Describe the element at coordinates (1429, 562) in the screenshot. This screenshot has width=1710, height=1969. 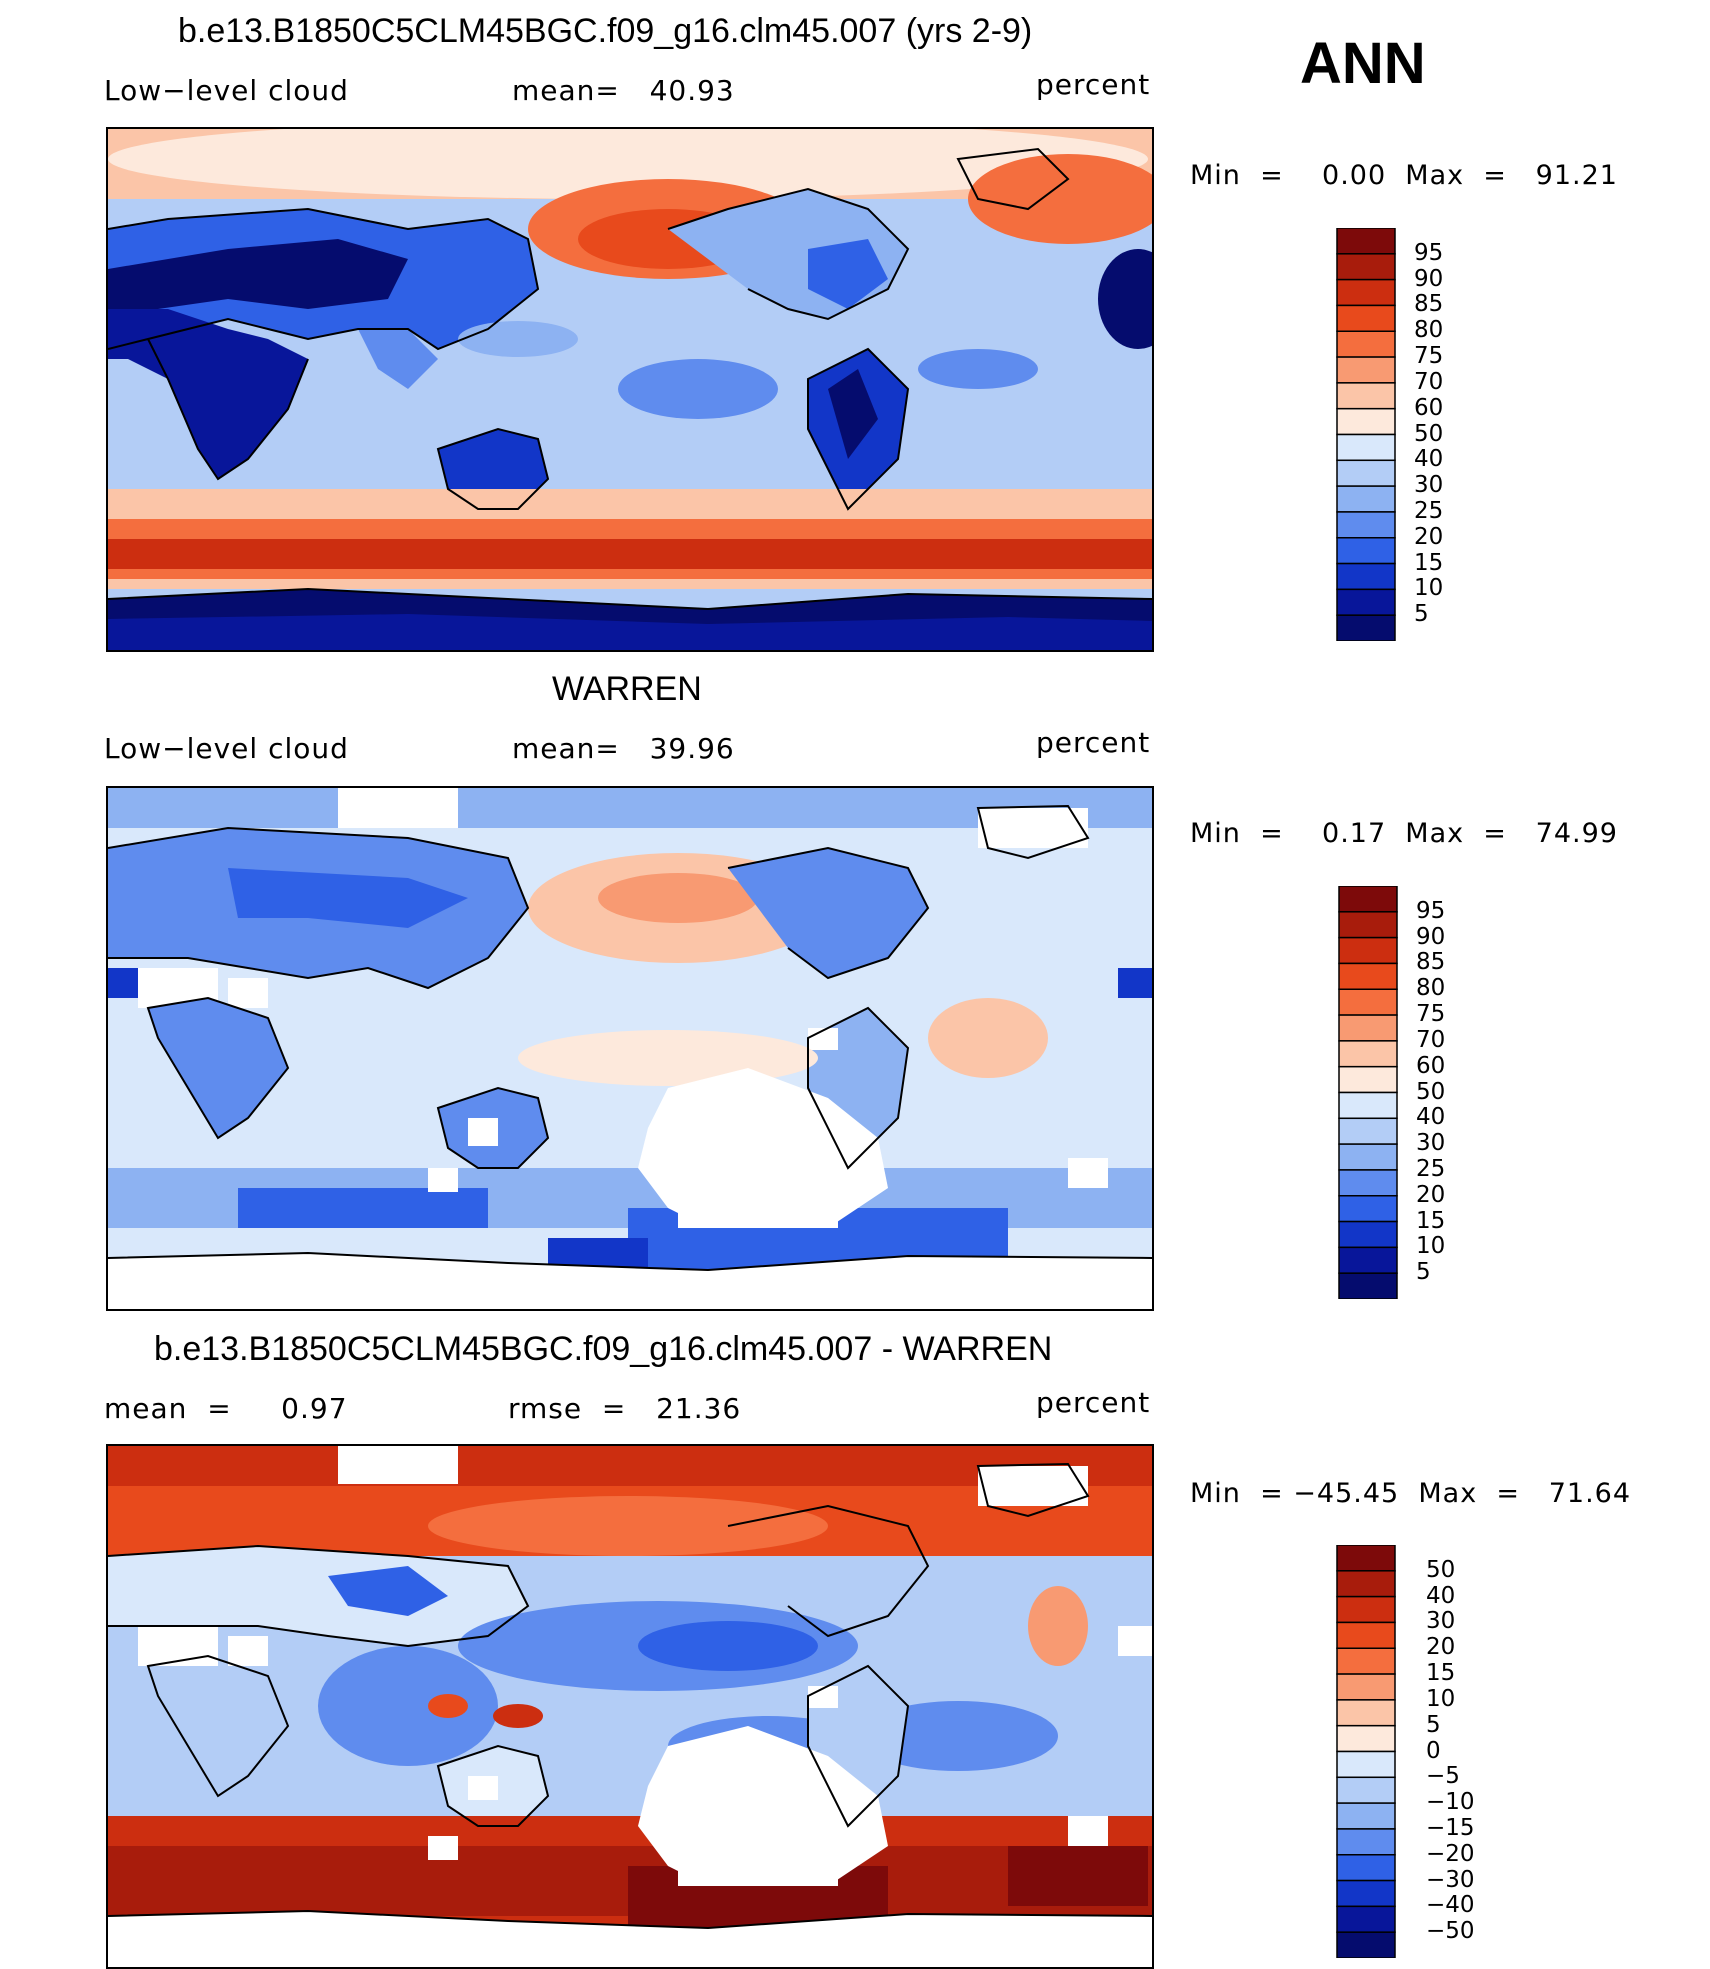
I see `colorbar-1-tick-label: 15` at that location.